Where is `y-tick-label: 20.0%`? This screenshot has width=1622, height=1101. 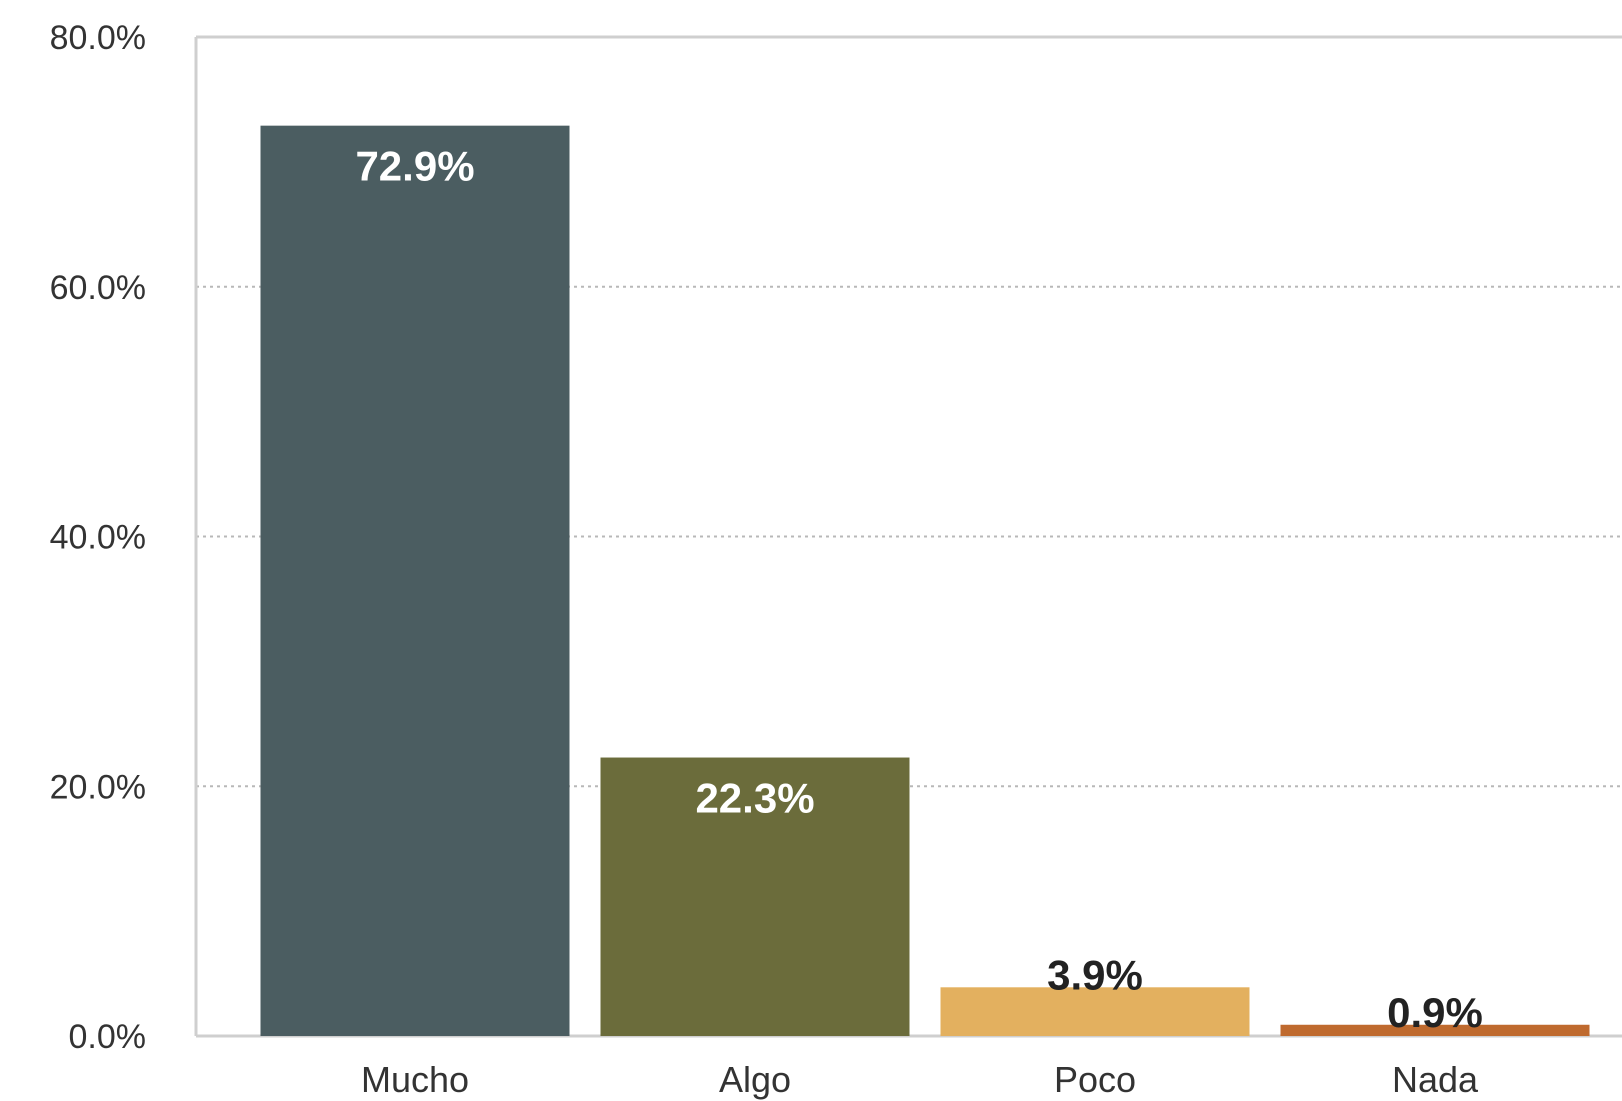 y-tick-label: 20.0% is located at coordinates (98, 787).